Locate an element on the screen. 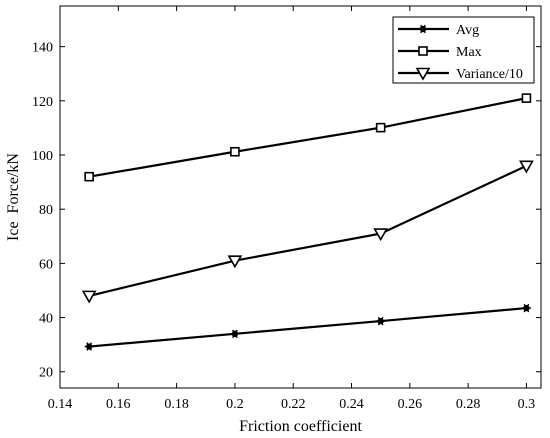 Image resolution: width=550 pixels, height=438 pixels. y-axis-label: Ice Force/kN is located at coordinates (13, 197).